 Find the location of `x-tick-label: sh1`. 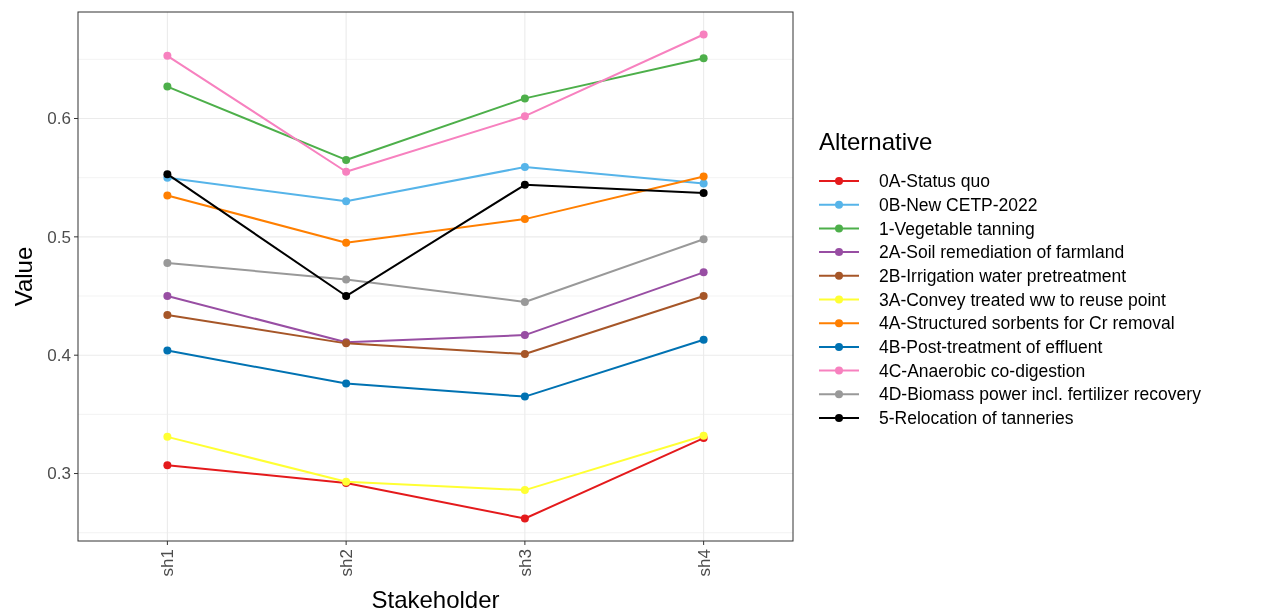

x-tick-label: sh1 is located at coordinates (168, 563).